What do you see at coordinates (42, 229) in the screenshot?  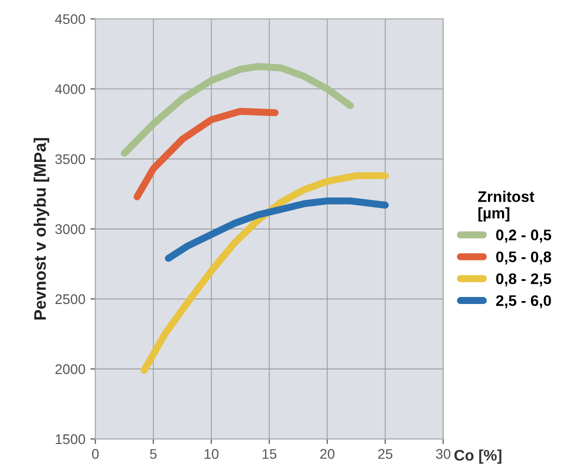 I see `y-axis-title: Pevnost v ohybu [MPa]` at bounding box center [42, 229].